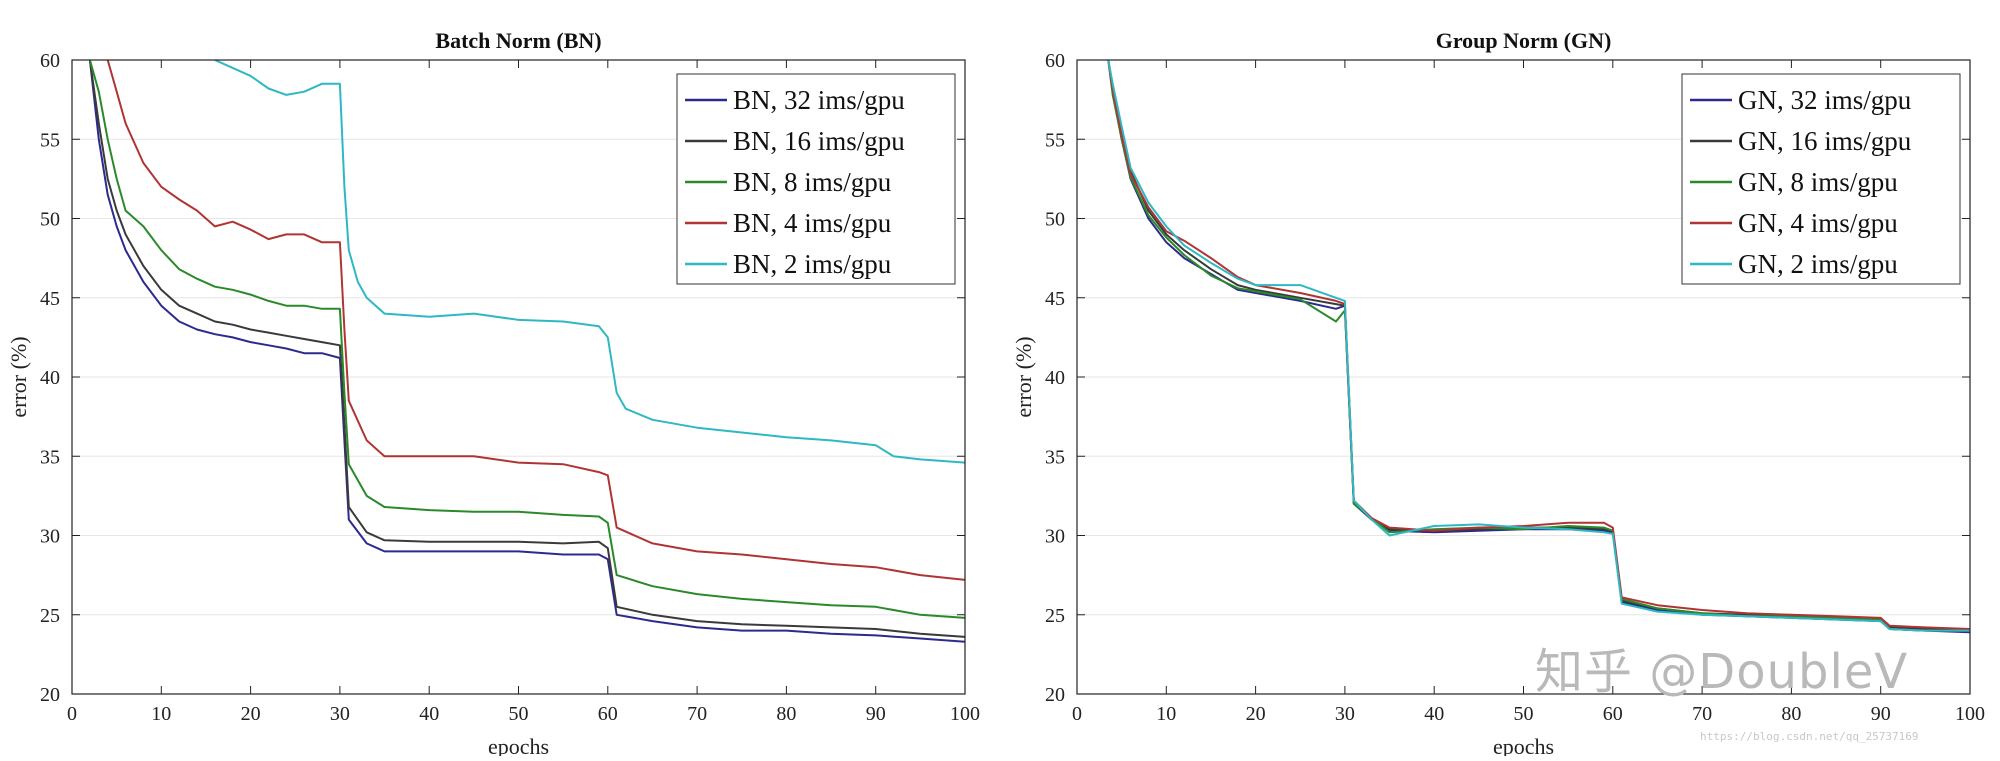 Image resolution: width=2000 pixels, height=761 pixels. I want to click on csdn-url-watermark: https://blog.csdn.net/qq_25737169, so click(1809, 736).